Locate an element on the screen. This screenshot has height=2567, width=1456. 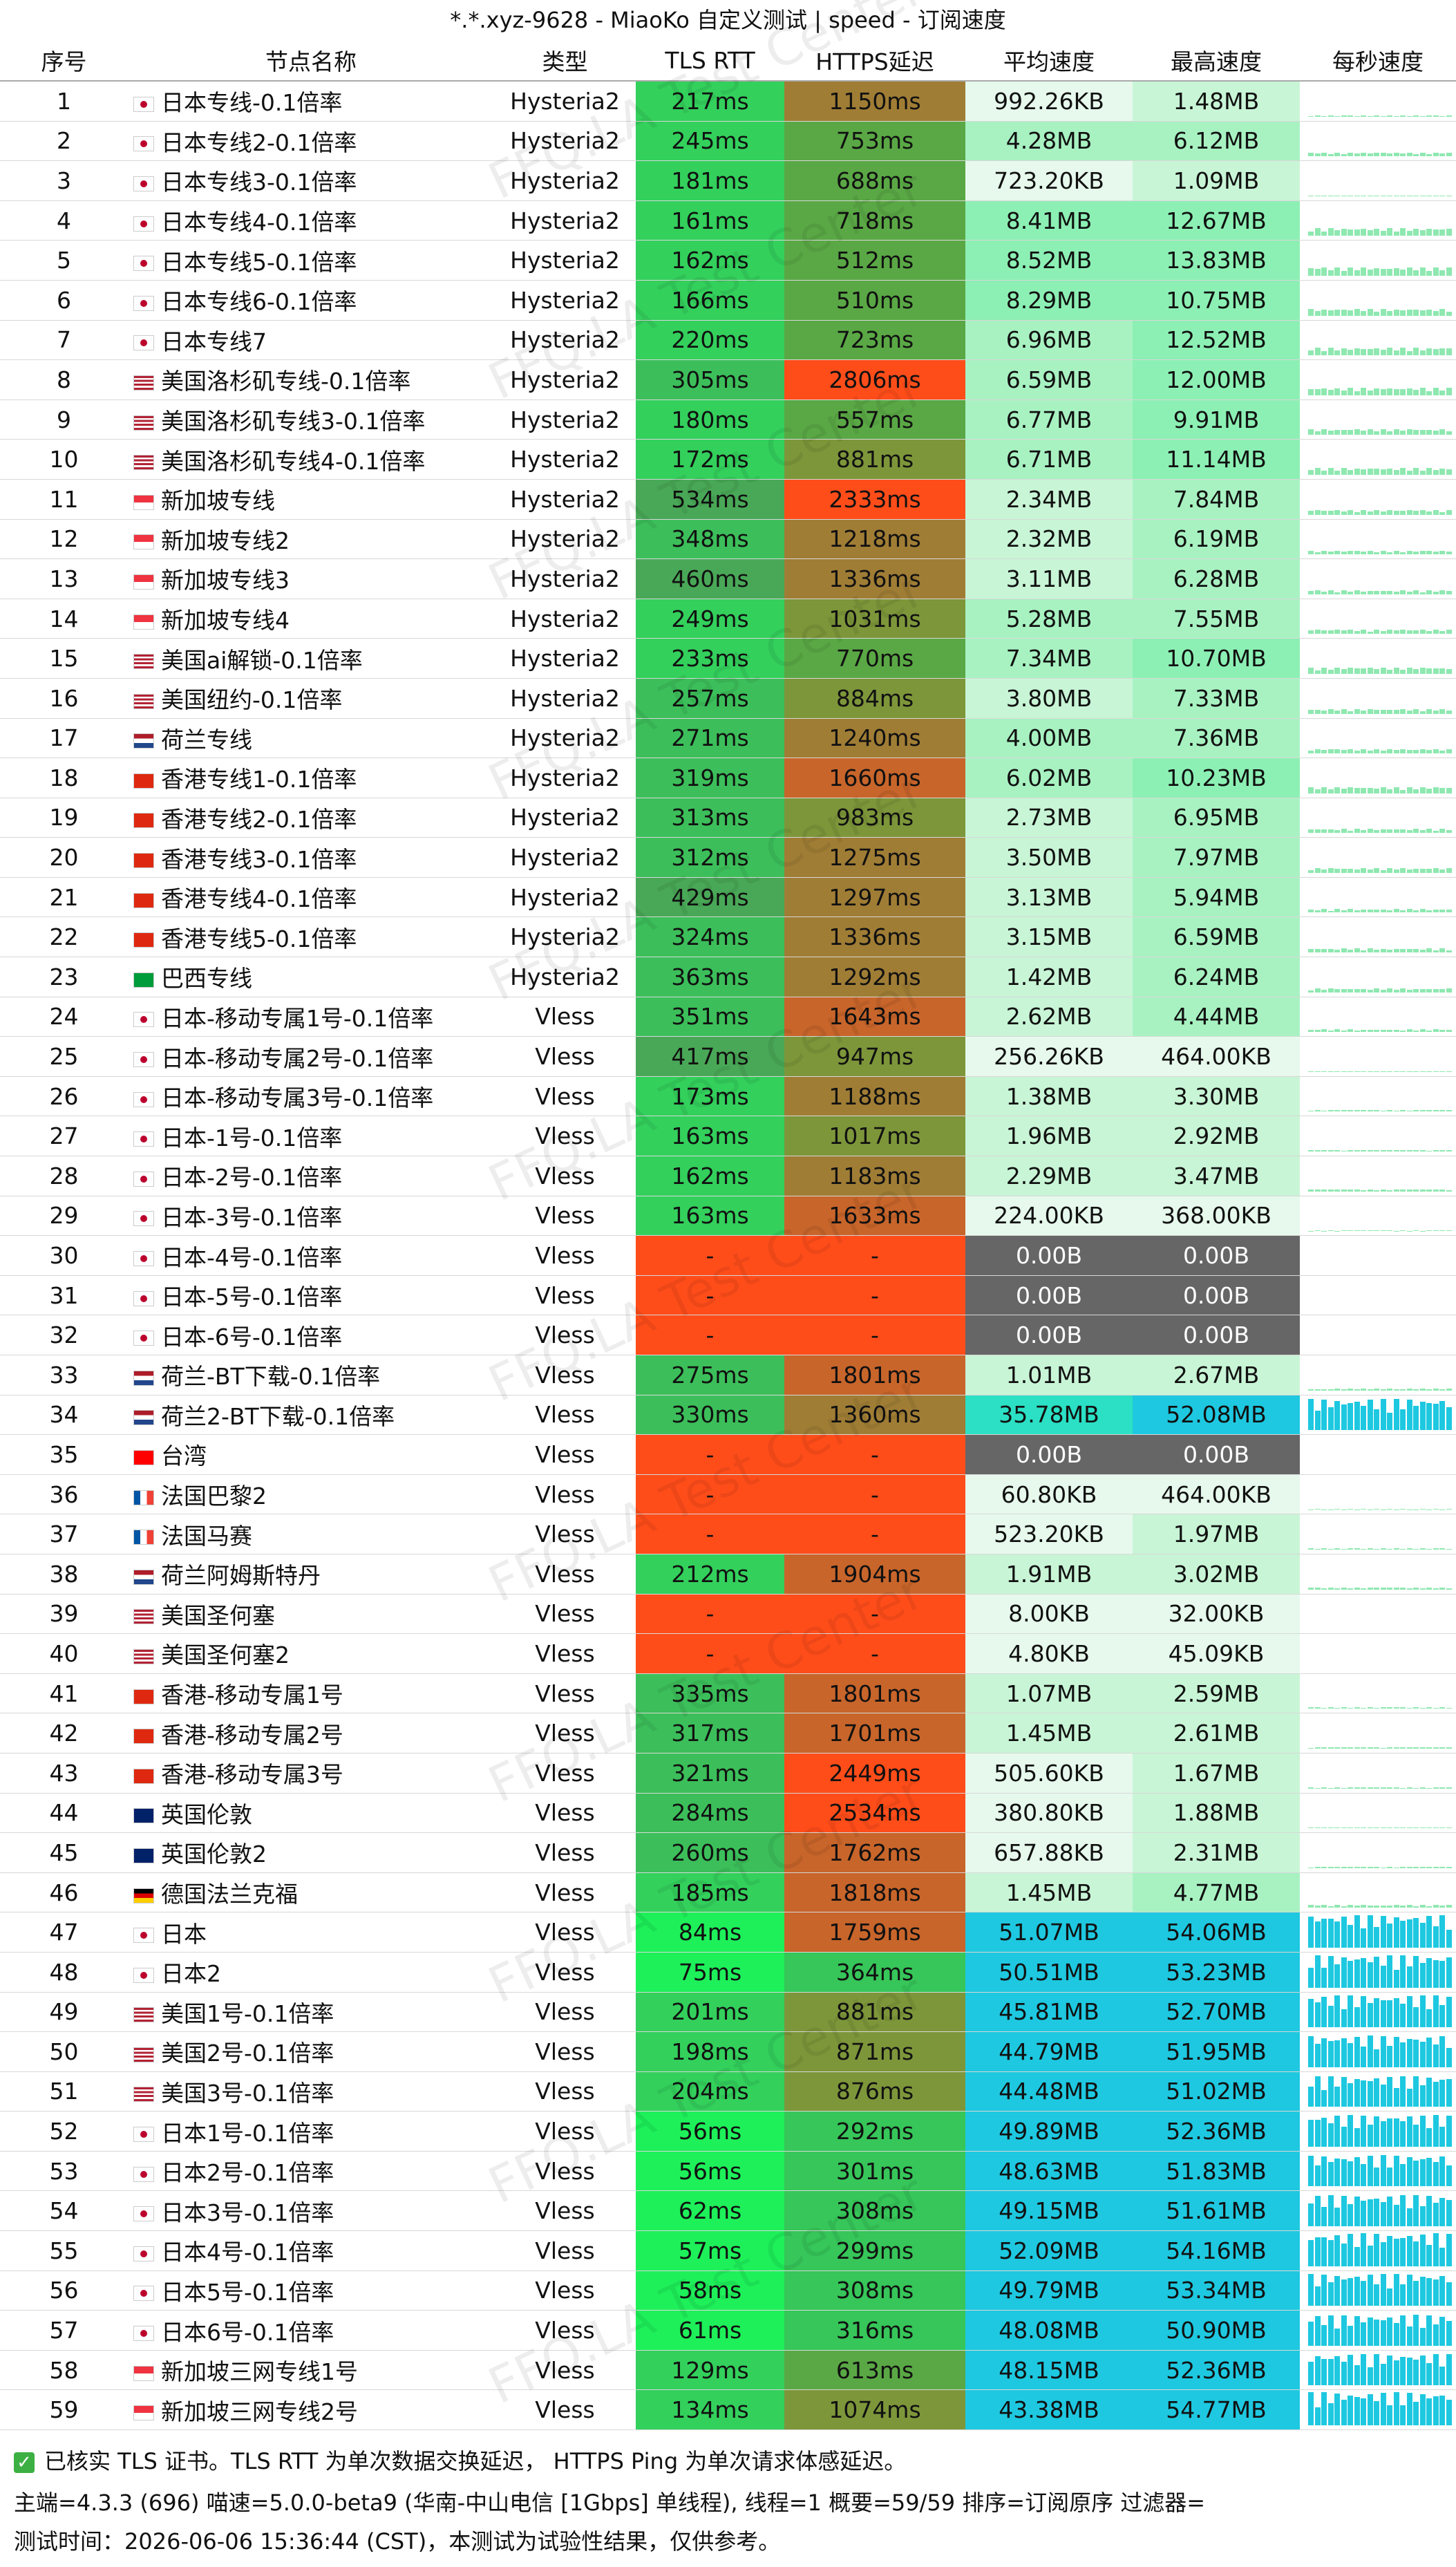
row-index: 16 is located at coordinates (64, 698).